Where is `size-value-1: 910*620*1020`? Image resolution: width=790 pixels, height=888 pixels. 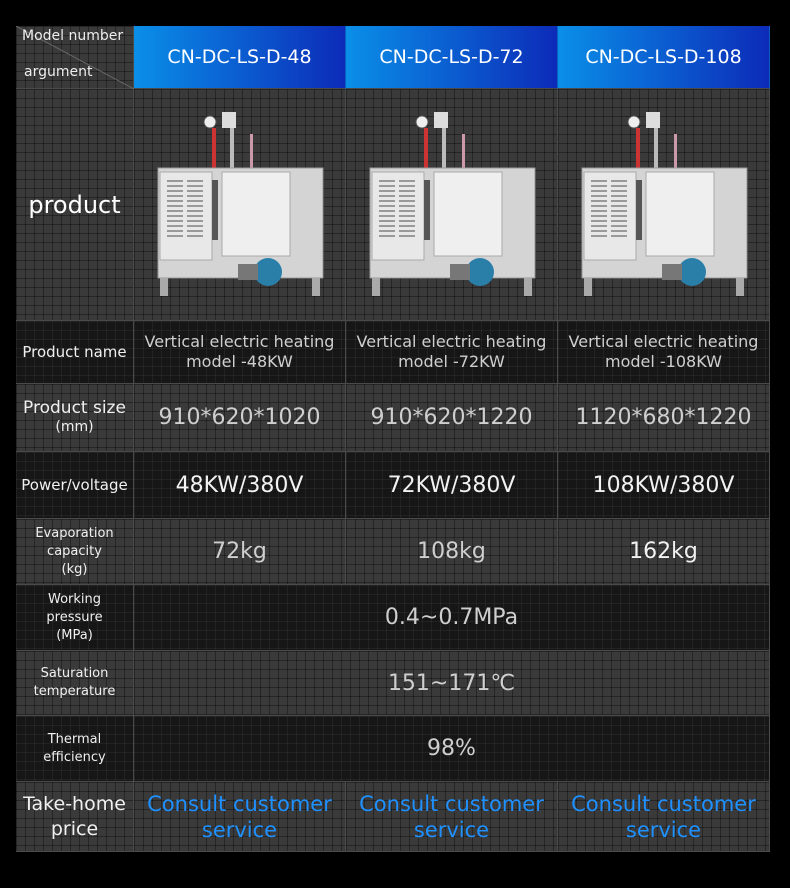
size-value-1: 910*620*1020 is located at coordinates (240, 418).